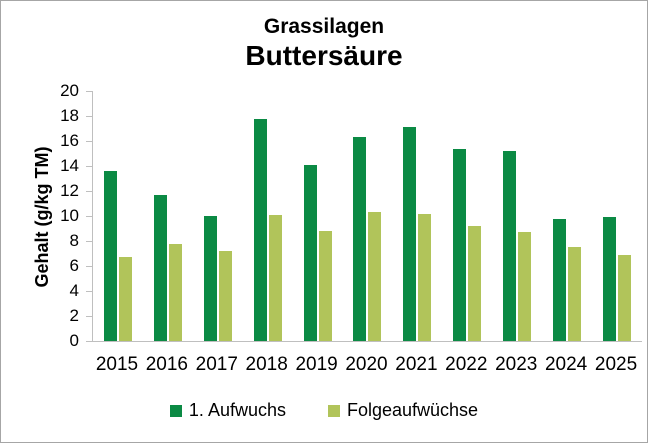 This screenshot has height=443, width=648. What do you see at coordinates (117, 364) in the screenshot?
I see `x-tick-label: 2015` at bounding box center [117, 364].